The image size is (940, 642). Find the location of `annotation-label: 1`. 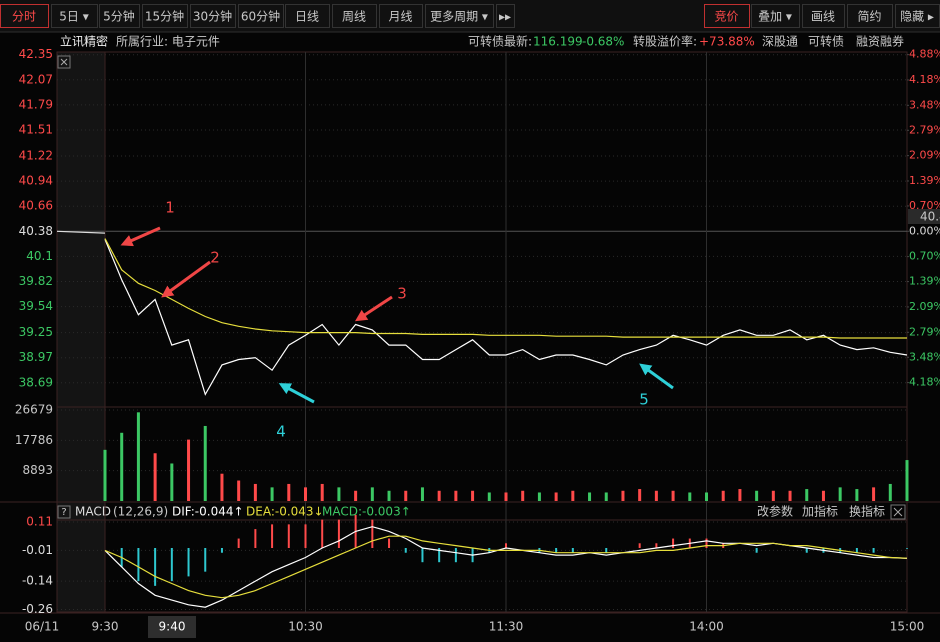

annotation-label: 1 is located at coordinates (170, 208).